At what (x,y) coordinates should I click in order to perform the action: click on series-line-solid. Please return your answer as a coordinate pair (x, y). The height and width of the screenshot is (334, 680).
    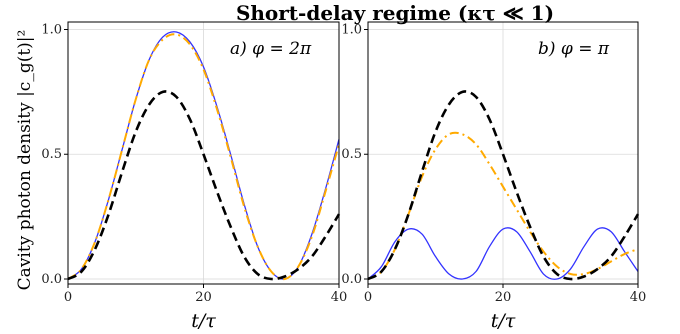
    Looking at the image, I should click on (503, 253).